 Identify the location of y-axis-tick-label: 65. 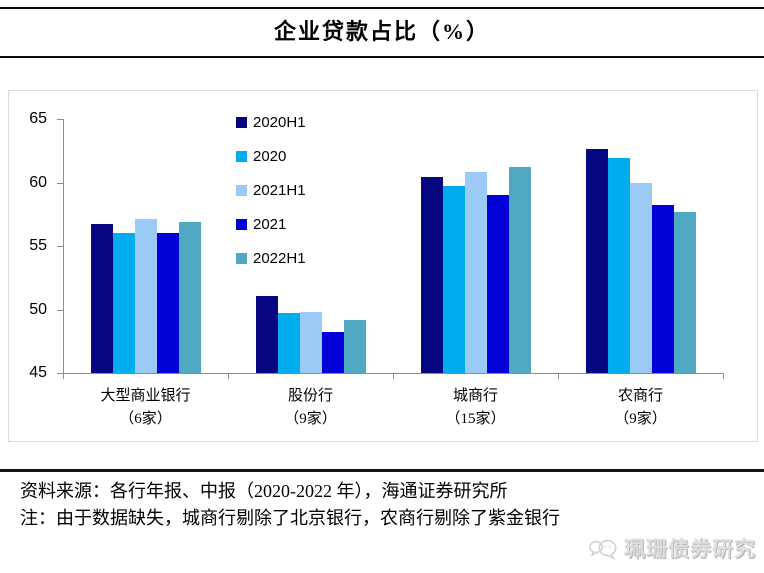
(38, 118).